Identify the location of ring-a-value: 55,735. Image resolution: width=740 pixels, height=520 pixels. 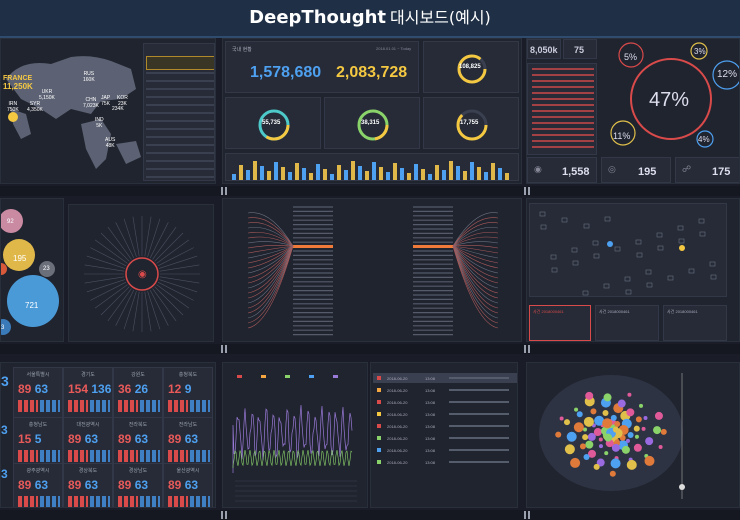
(271, 123).